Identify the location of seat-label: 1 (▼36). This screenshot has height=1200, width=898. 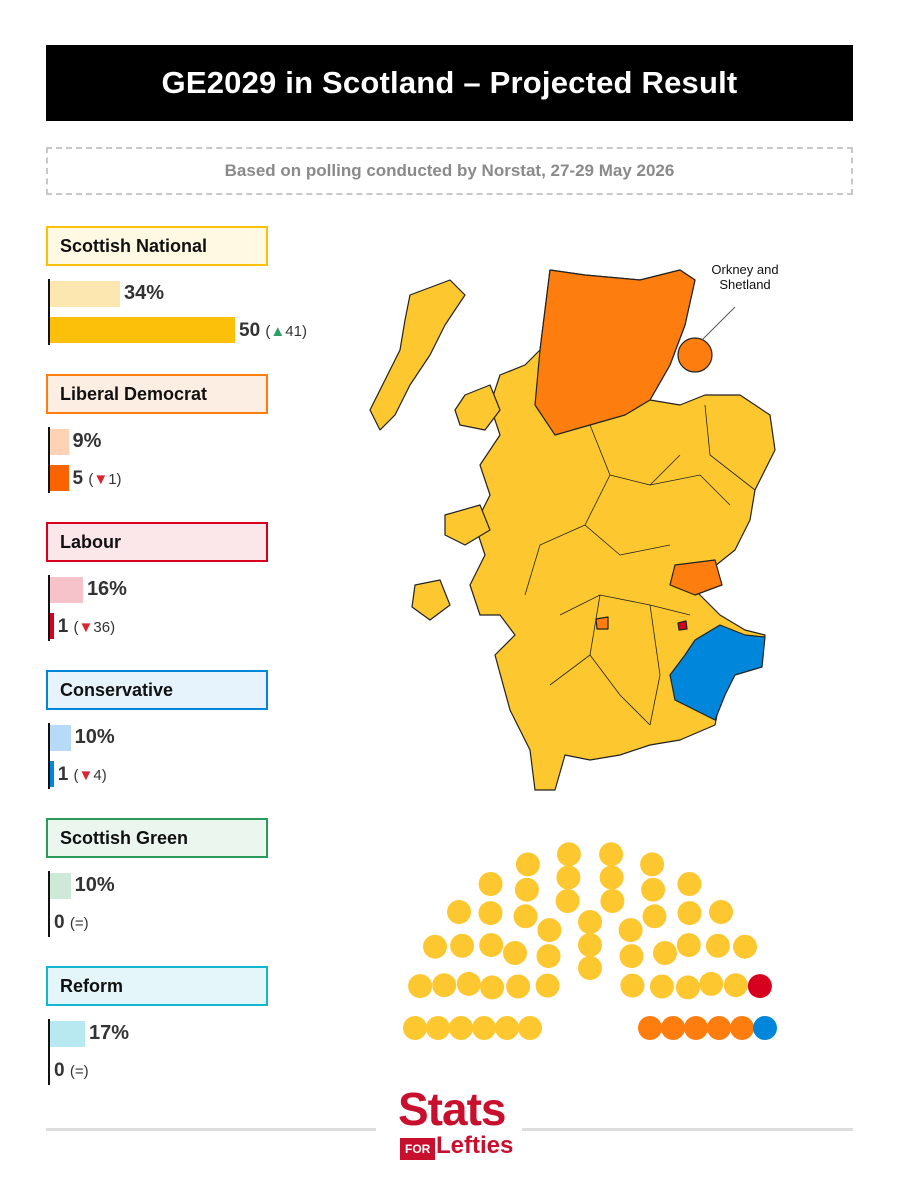
(86, 627).